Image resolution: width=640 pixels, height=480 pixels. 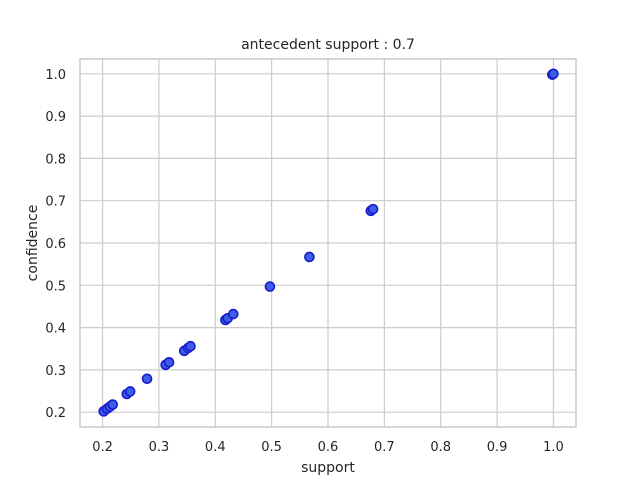 I want to click on y-tick-label: 1.0, so click(x=55, y=75).